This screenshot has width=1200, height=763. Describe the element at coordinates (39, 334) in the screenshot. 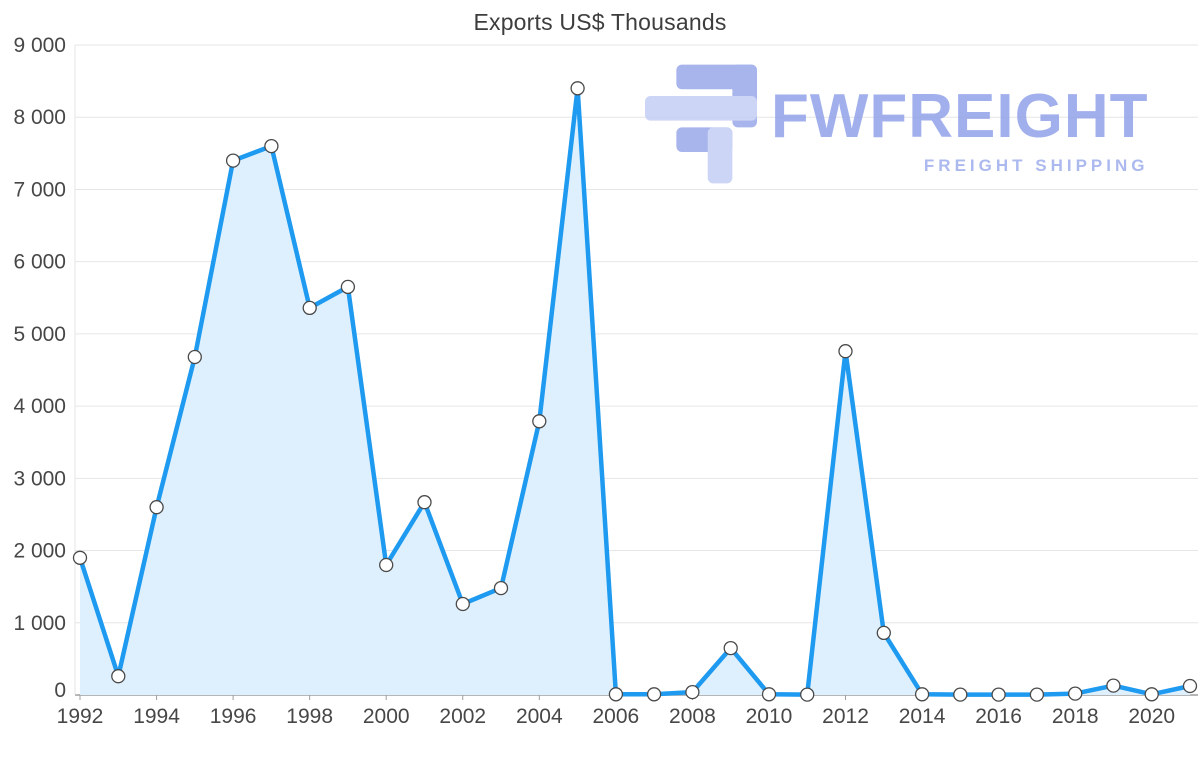

I see `svg-text: 5 000` at that location.